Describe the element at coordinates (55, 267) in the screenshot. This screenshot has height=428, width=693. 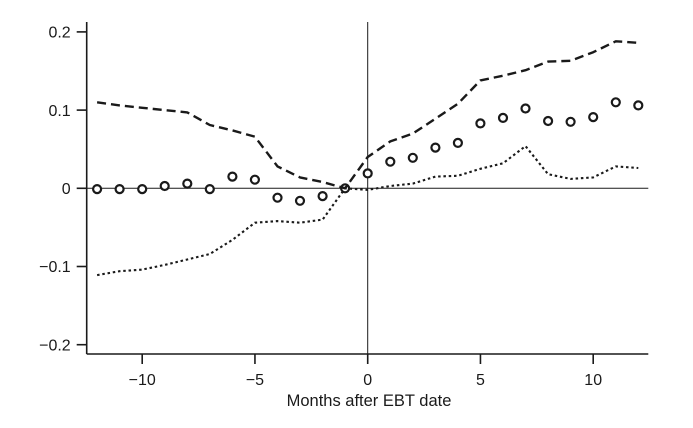
I see `y-tick-label--0.1: −0.1` at that location.